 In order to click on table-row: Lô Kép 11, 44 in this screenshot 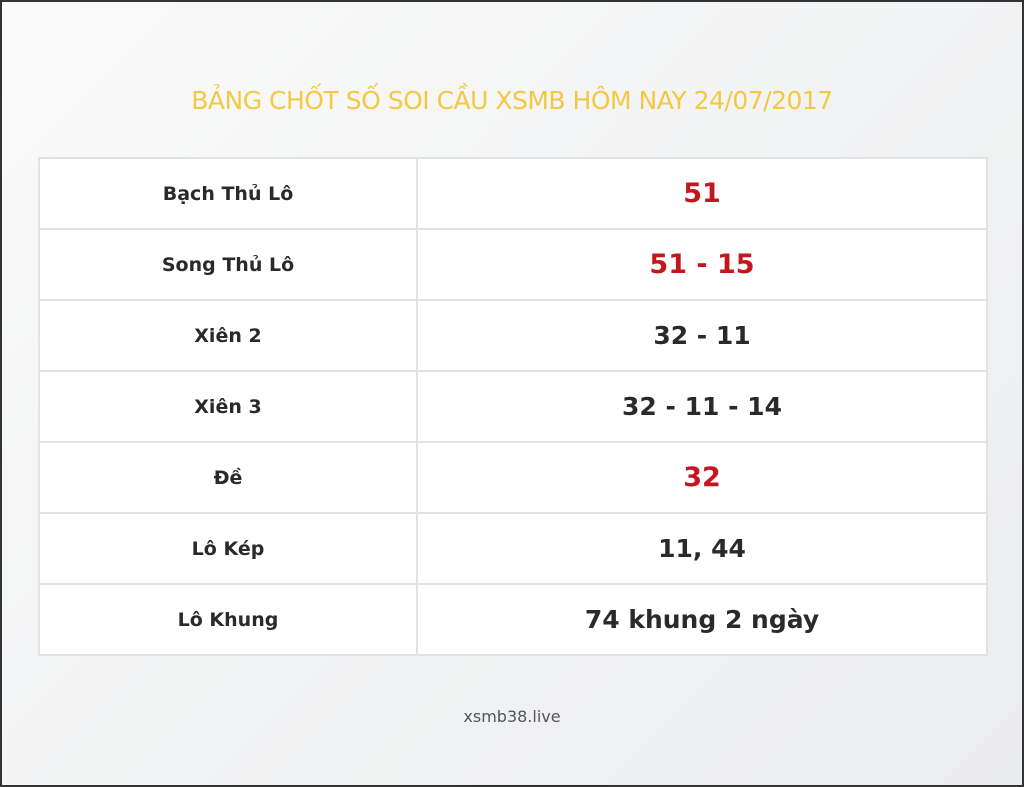, I will do `click(513, 548)`.